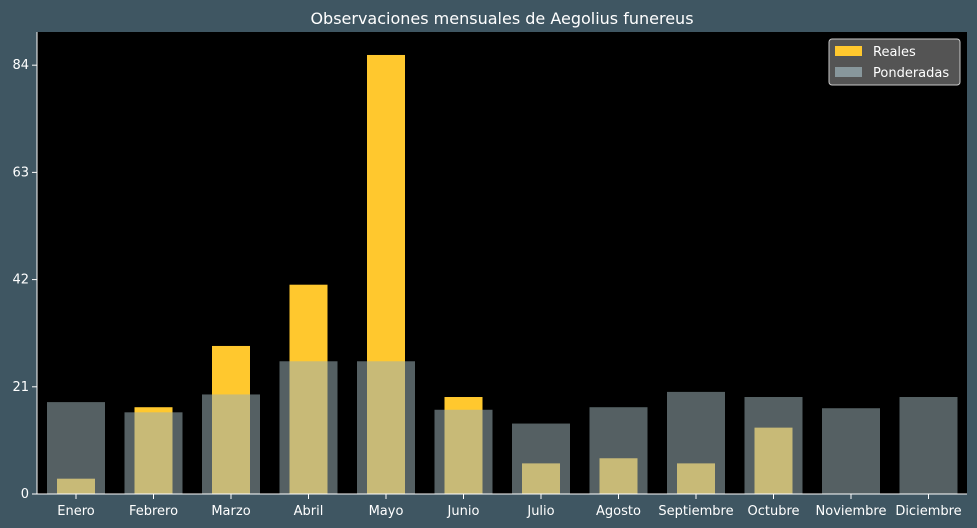  Describe the element at coordinates (463, 451) in the screenshot. I see `bar-ponderadas-junio` at that location.